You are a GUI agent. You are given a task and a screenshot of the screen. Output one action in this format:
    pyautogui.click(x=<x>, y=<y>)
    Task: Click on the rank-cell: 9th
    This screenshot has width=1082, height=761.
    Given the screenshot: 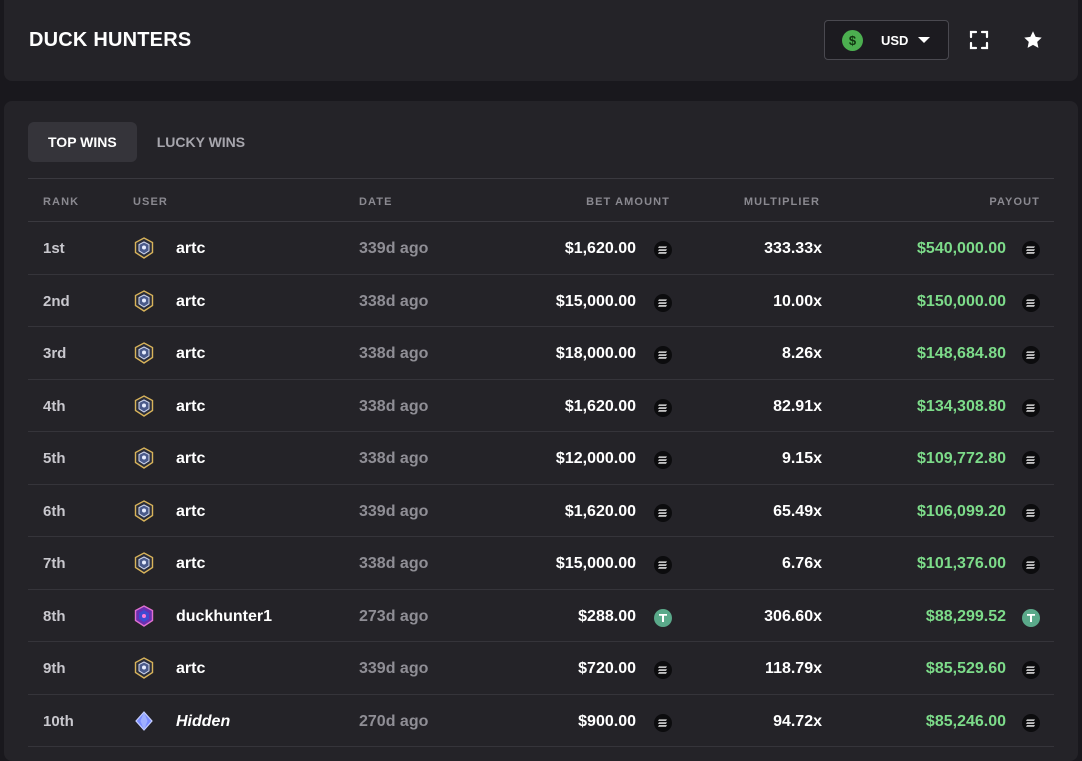 What is the action you would take?
    pyautogui.click(x=54, y=668)
    